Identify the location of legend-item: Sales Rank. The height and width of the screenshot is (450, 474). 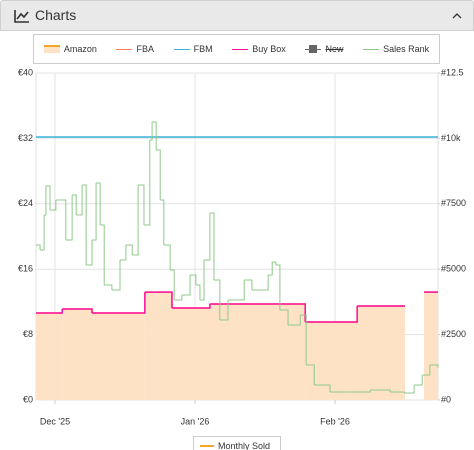
(396, 49).